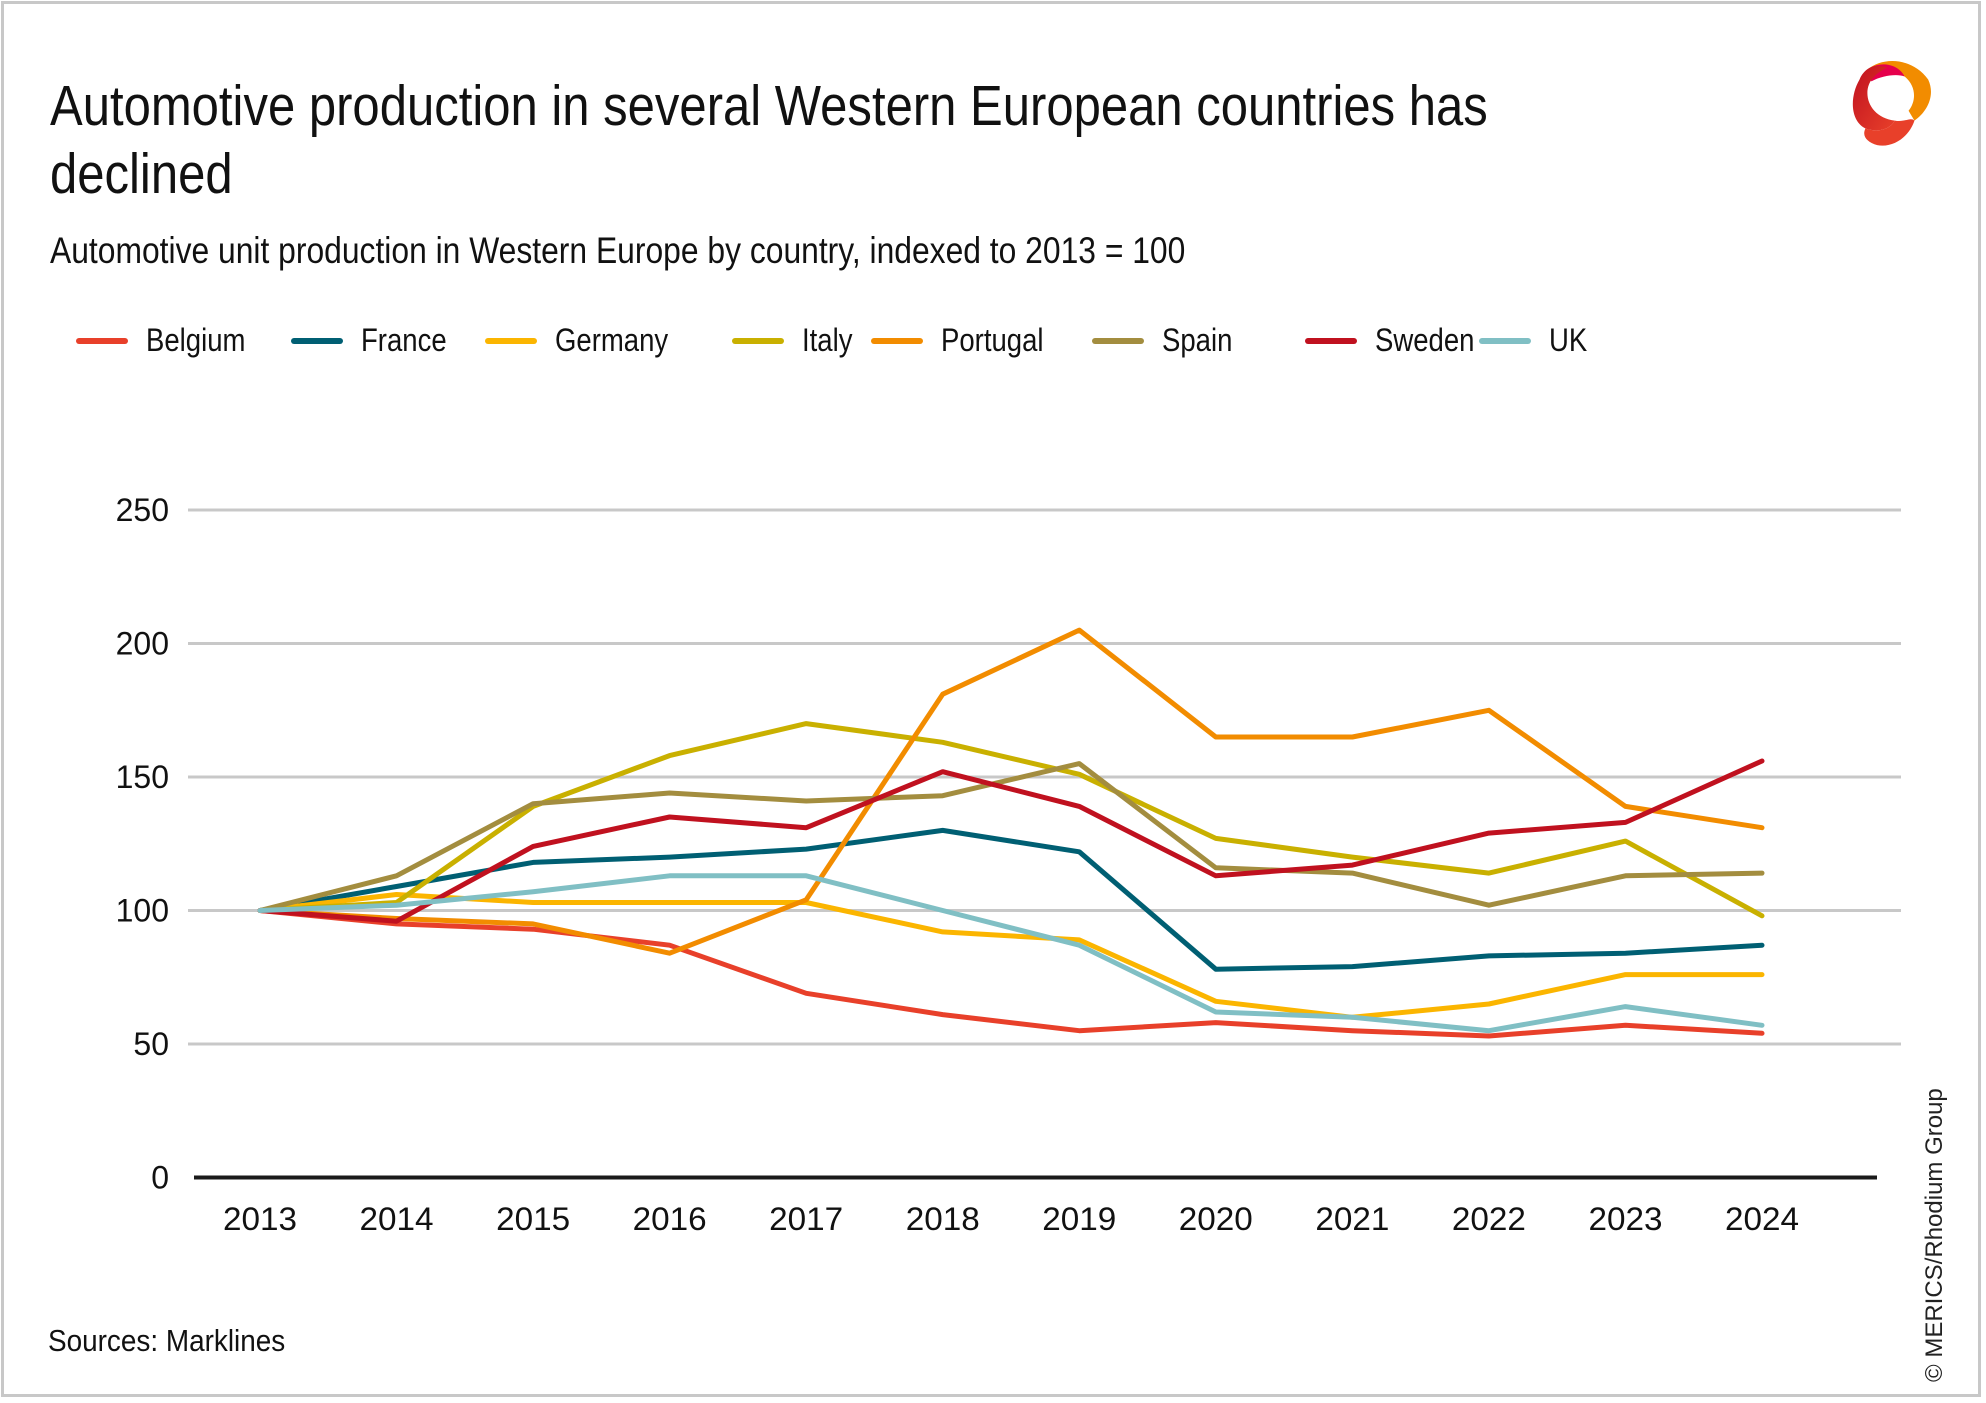 The height and width of the screenshot is (1403, 1986). Describe the element at coordinates (1352, 1219) in the screenshot. I see `x-tick-label: 2021` at that location.